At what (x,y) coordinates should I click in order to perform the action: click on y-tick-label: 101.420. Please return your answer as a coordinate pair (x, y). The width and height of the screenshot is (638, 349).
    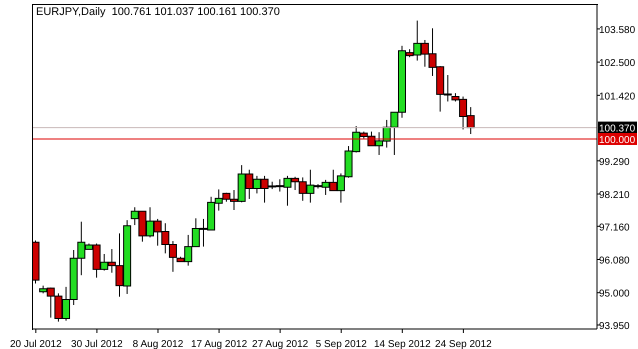
    Looking at the image, I should click on (617, 96).